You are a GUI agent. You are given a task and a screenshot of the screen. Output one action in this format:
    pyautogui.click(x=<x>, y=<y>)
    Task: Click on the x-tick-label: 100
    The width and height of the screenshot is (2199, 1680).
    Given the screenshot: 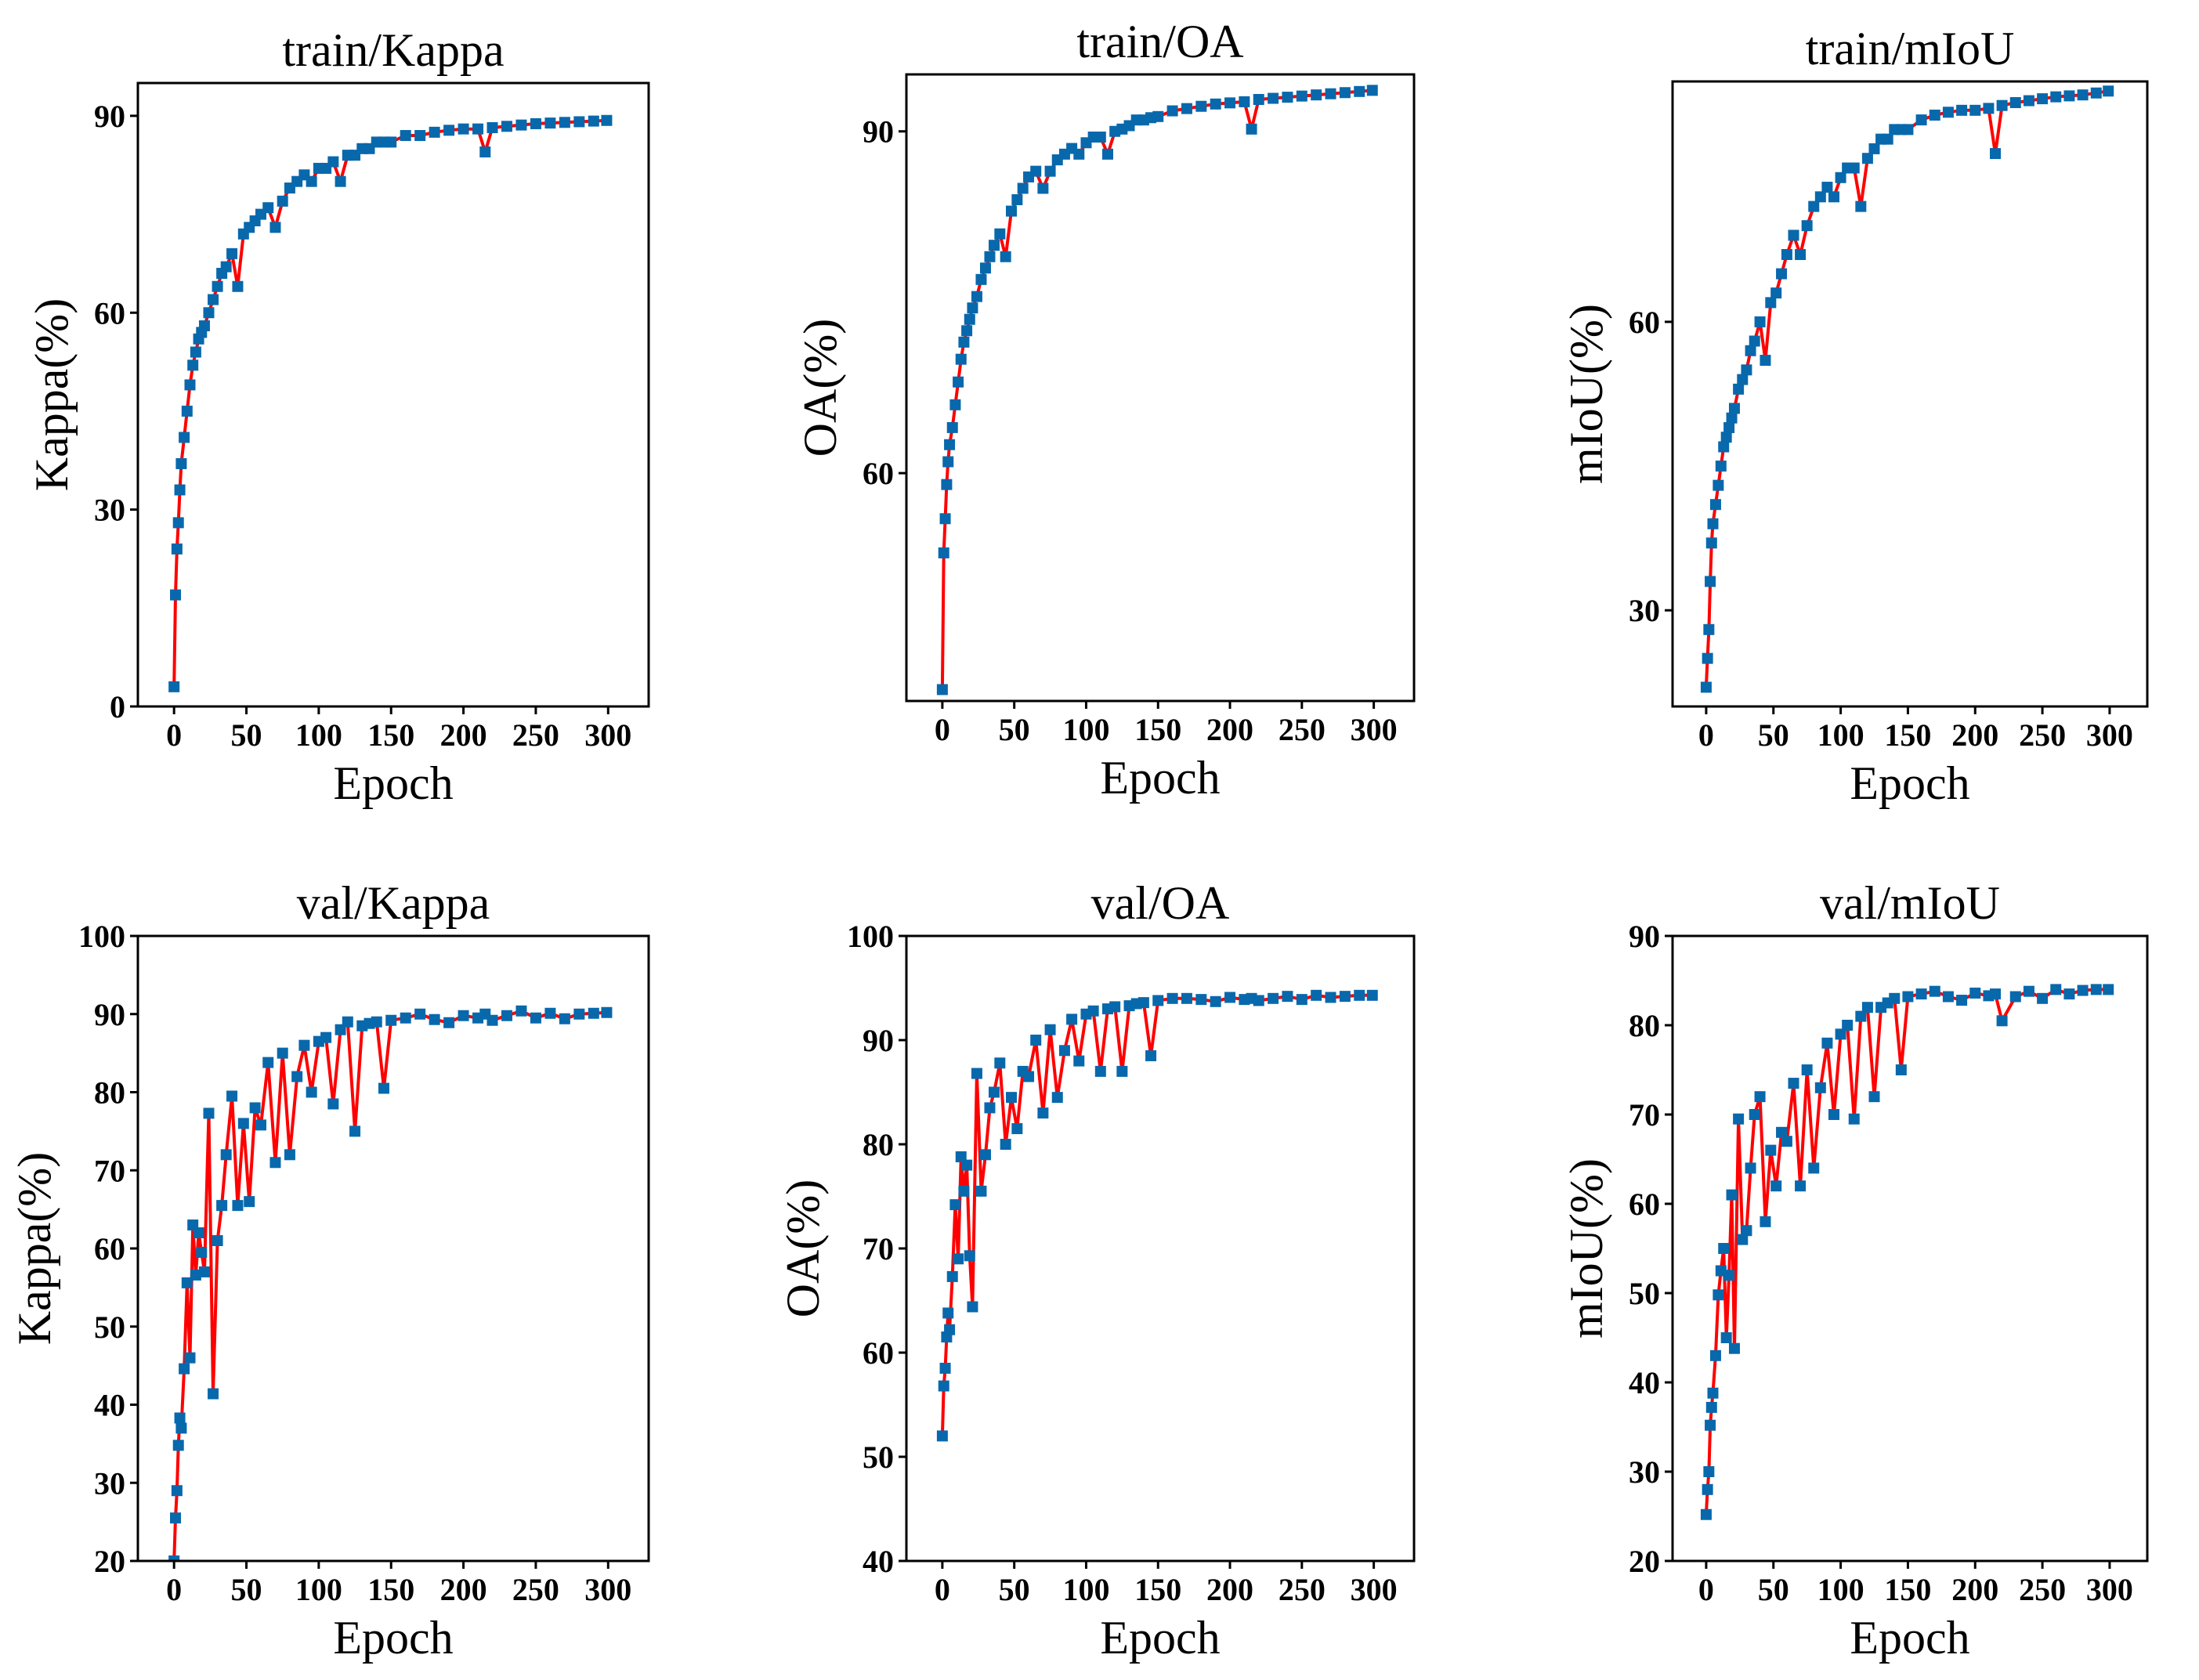 What is the action you would take?
    pyautogui.click(x=1085, y=1589)
    